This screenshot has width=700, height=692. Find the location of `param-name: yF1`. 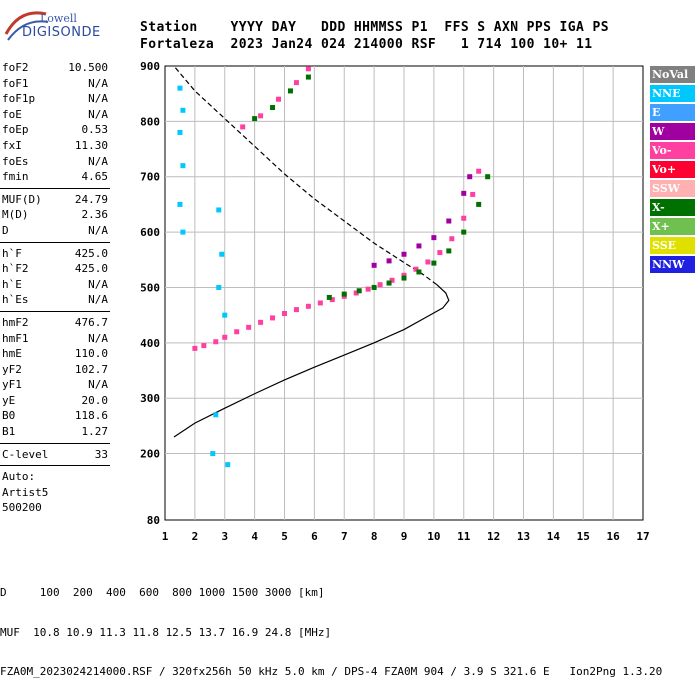

param-name: yF1 is located at coordinates (12, 385).